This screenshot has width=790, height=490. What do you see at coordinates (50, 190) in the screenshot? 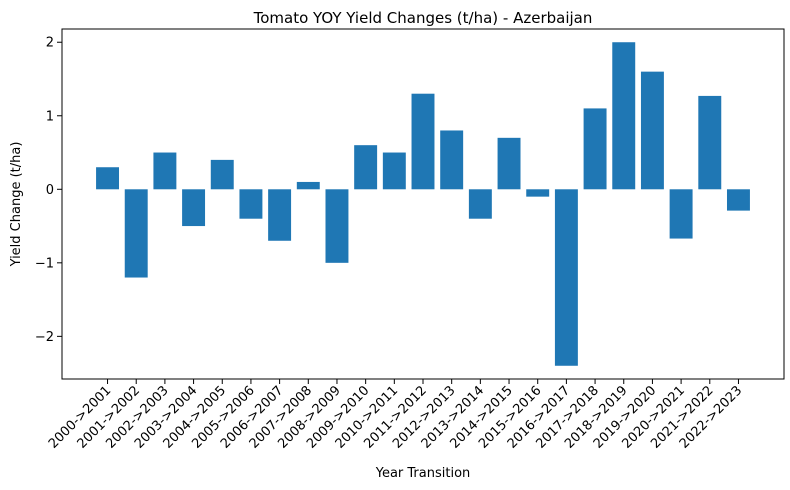
I see `y-tick-label: 0` at bounding box center [50, 190].